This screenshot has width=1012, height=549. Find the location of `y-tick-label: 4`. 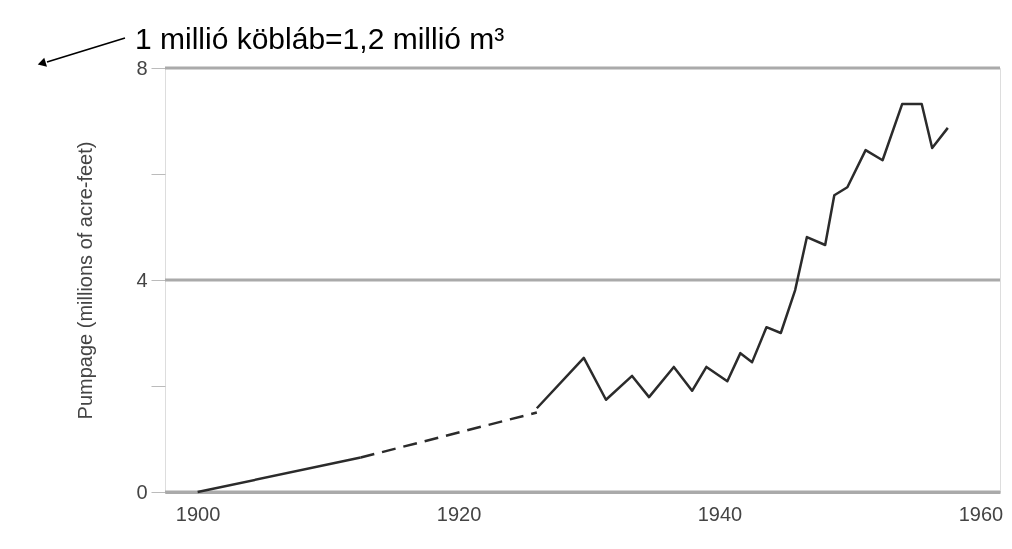

y-tick-label: 4 is located at coordinates (142, 279).